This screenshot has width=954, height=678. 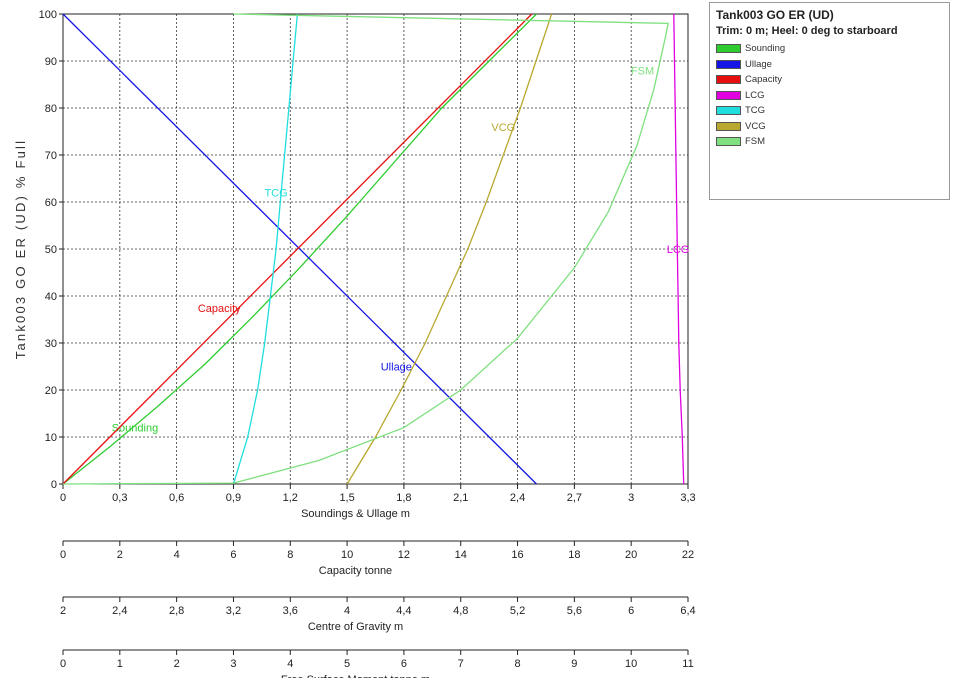 I want to click on legend-title: Tank003 GO ER (UD), so click(x=775, y=15).